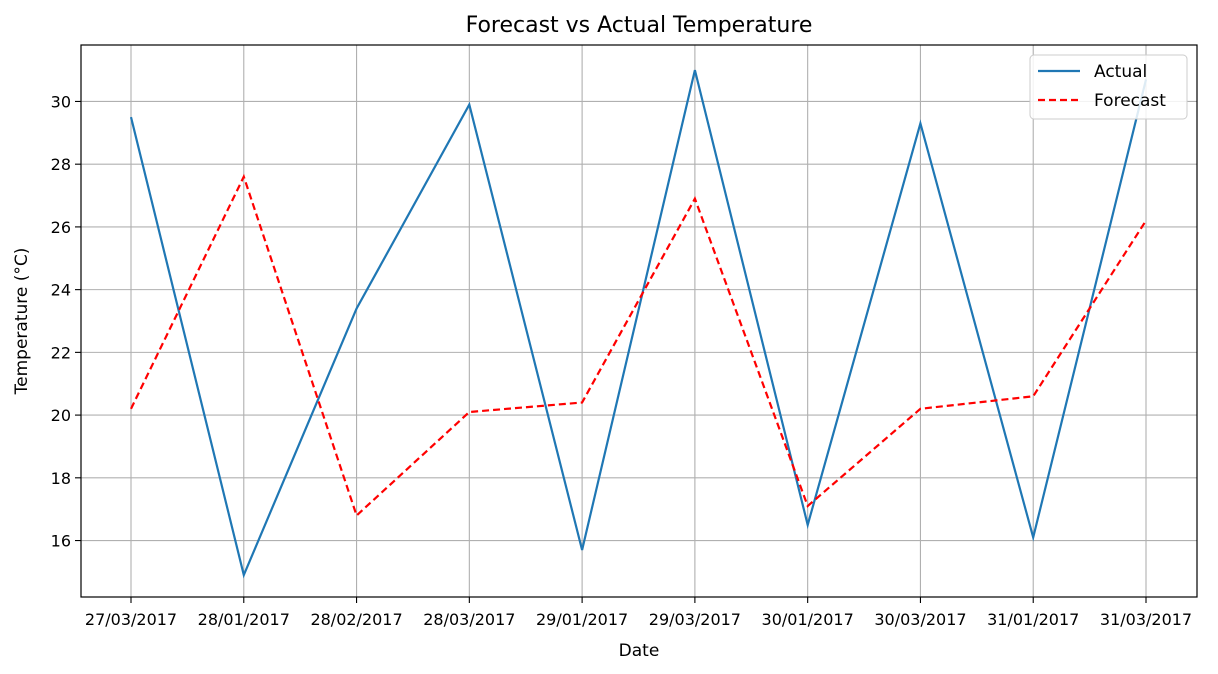 The width and height of the screenshot is (1218, 674). What do you see at coordinates (639, 651) in the screenshot?
I see `x-axis-label: Date` at bounding box center [639, 651].